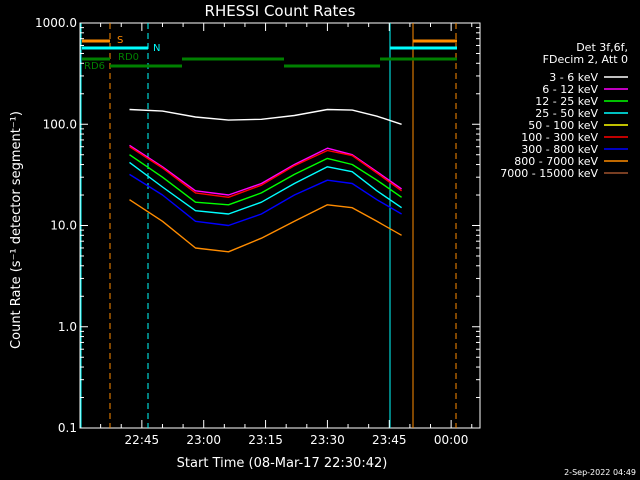  I want to click on legend-label: 6 - 12 keV, so click(570, 89).